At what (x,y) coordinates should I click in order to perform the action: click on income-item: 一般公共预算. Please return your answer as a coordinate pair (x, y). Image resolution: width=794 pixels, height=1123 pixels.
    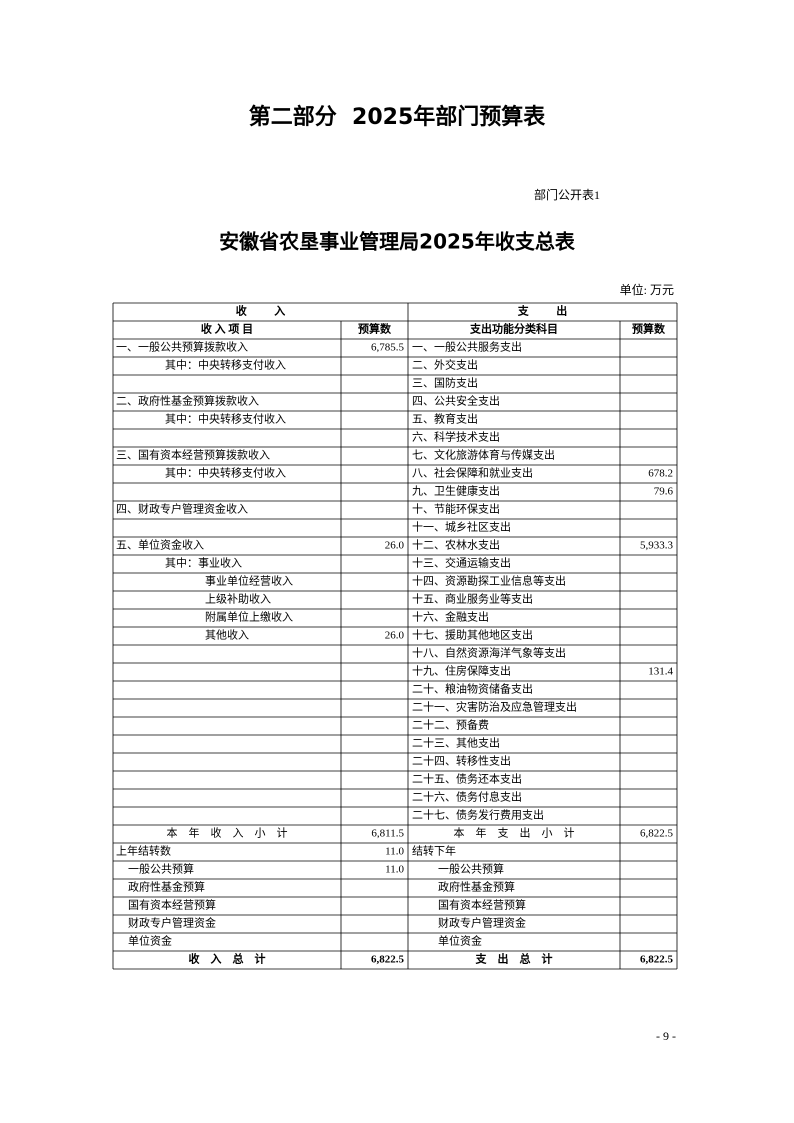
    Looking at the image, I should click on (161, 869).